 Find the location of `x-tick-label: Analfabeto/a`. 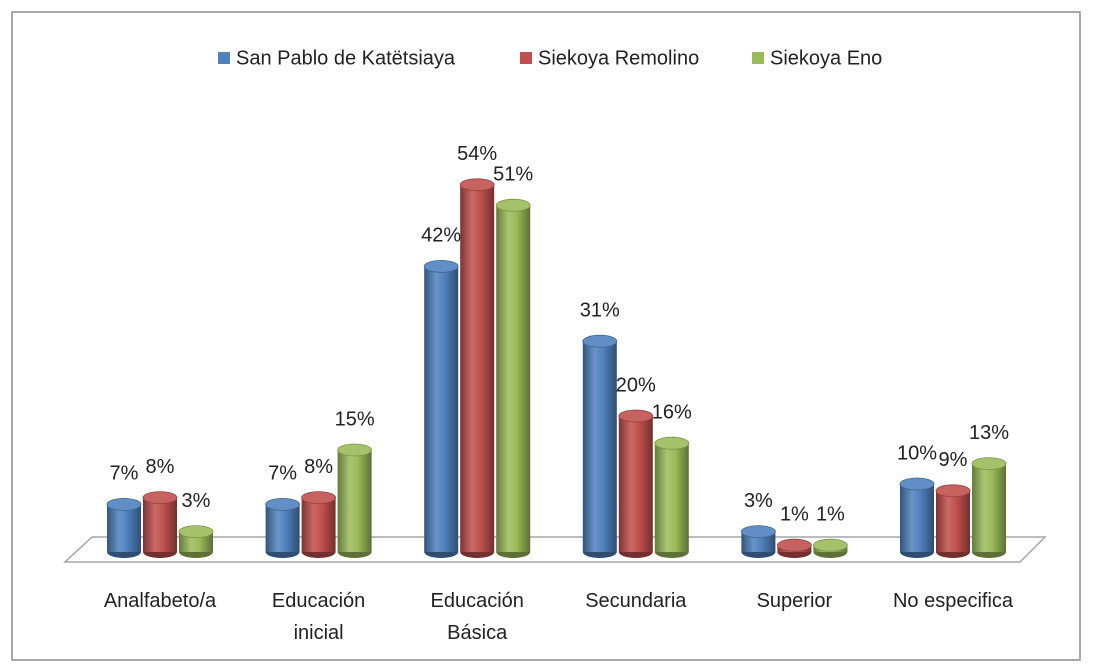

x-tick-label: Analfabeto/a is located at coordinates (160, 601).